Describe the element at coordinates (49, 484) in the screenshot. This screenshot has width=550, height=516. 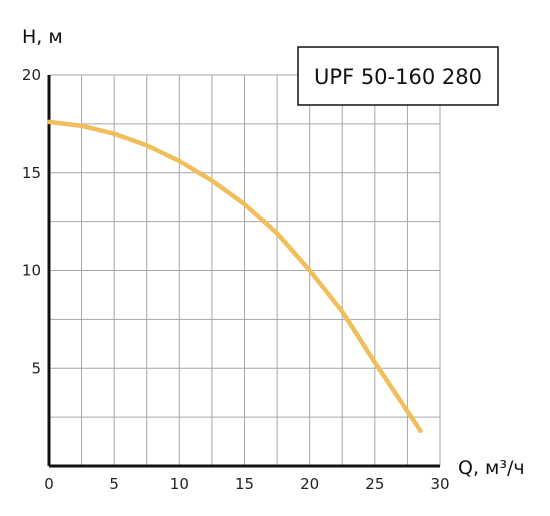
I see `x-tick-label: 0` at that location.